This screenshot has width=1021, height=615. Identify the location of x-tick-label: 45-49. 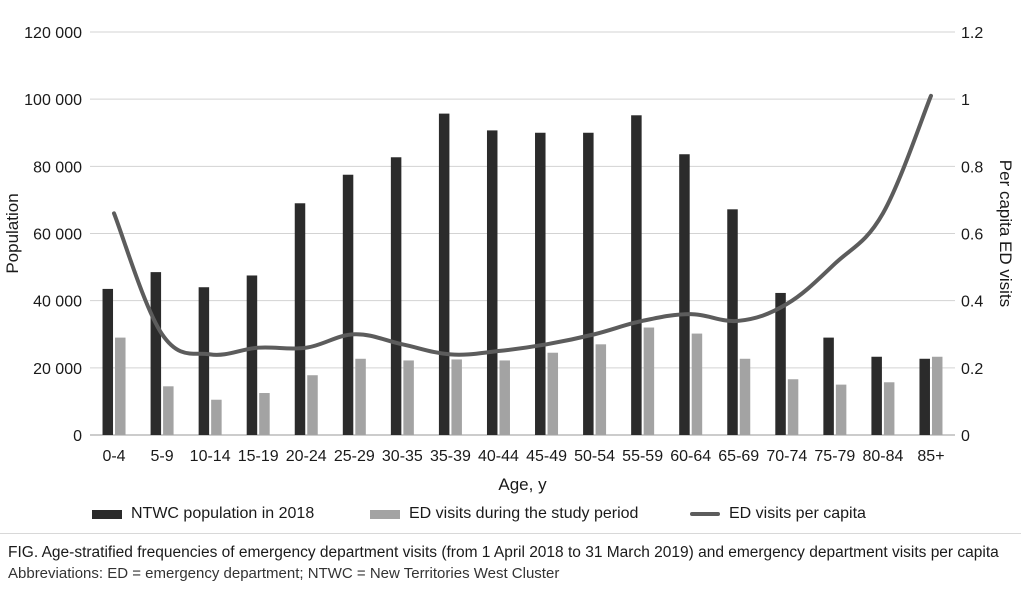
(546, 456).